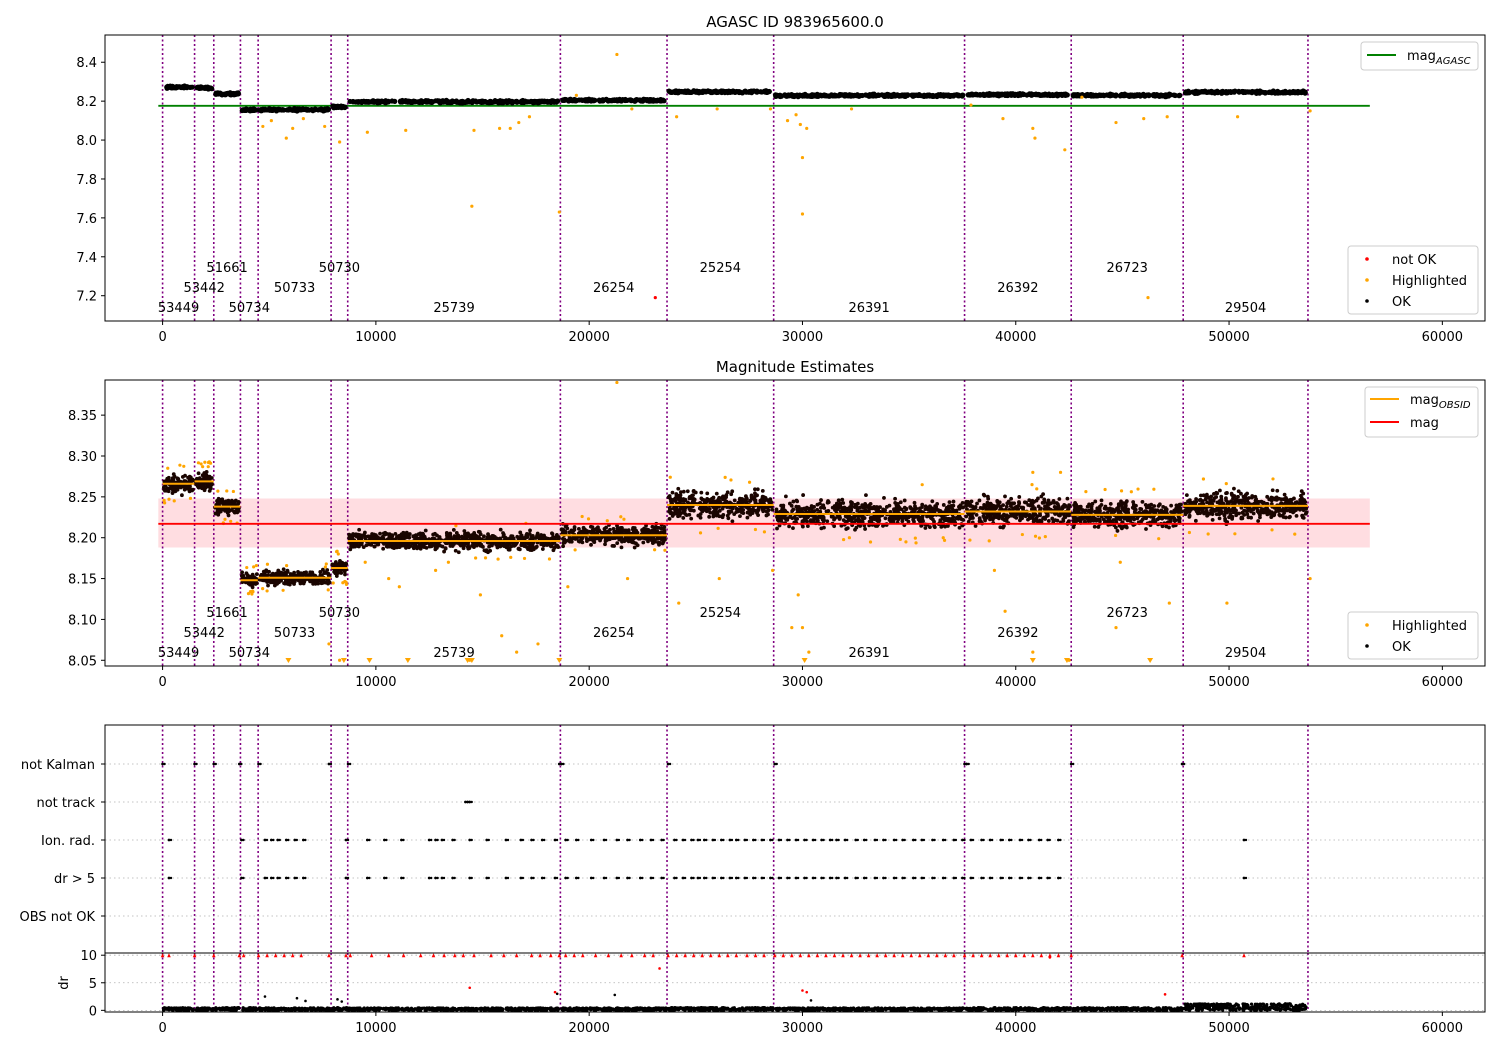 The height and width of the screenshot is (1054, 1500). Describe the element at coordinates (1367, 301) in the screenshot. I see `legend-ok-marker` at that location.